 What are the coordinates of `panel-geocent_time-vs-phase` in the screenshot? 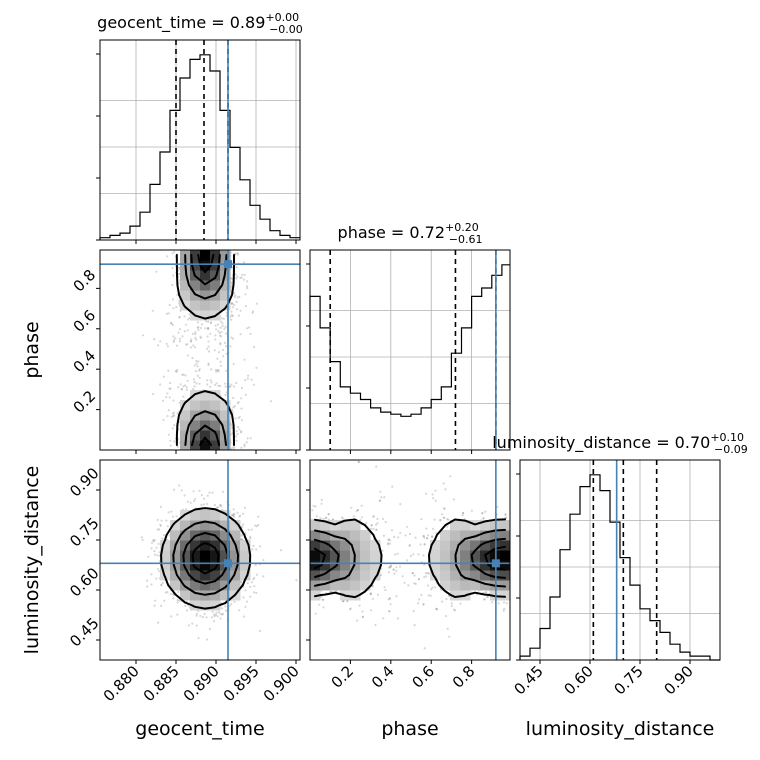 It's located at (200, 350).